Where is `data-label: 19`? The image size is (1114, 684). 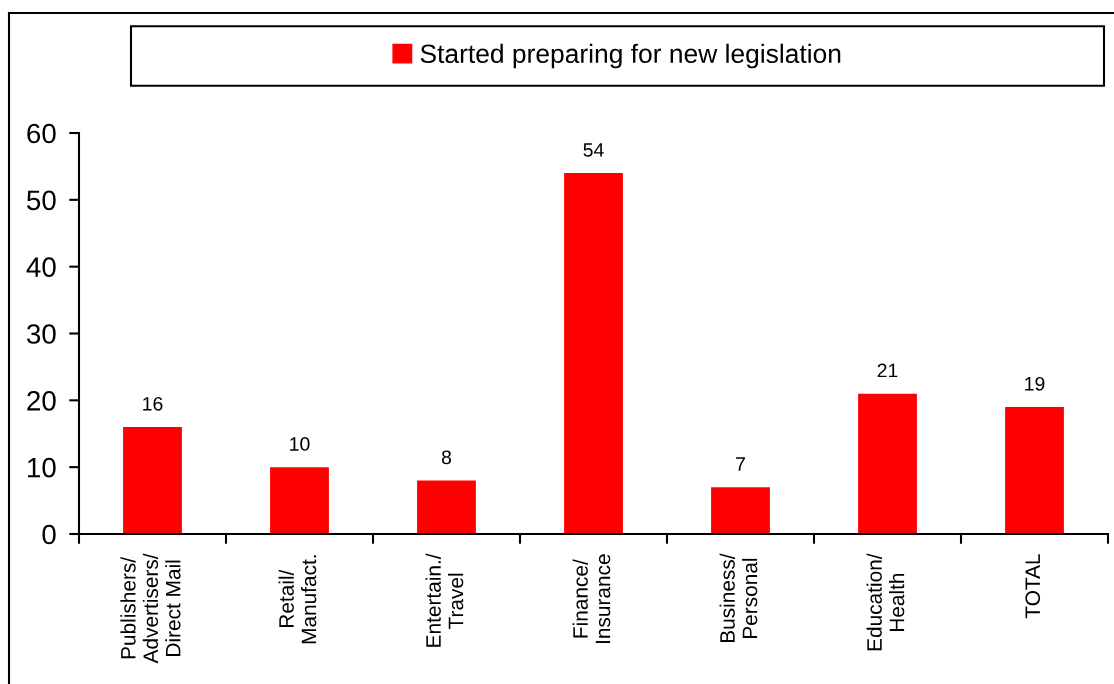 data-label: 19 is located at coordinates (1035, 383).